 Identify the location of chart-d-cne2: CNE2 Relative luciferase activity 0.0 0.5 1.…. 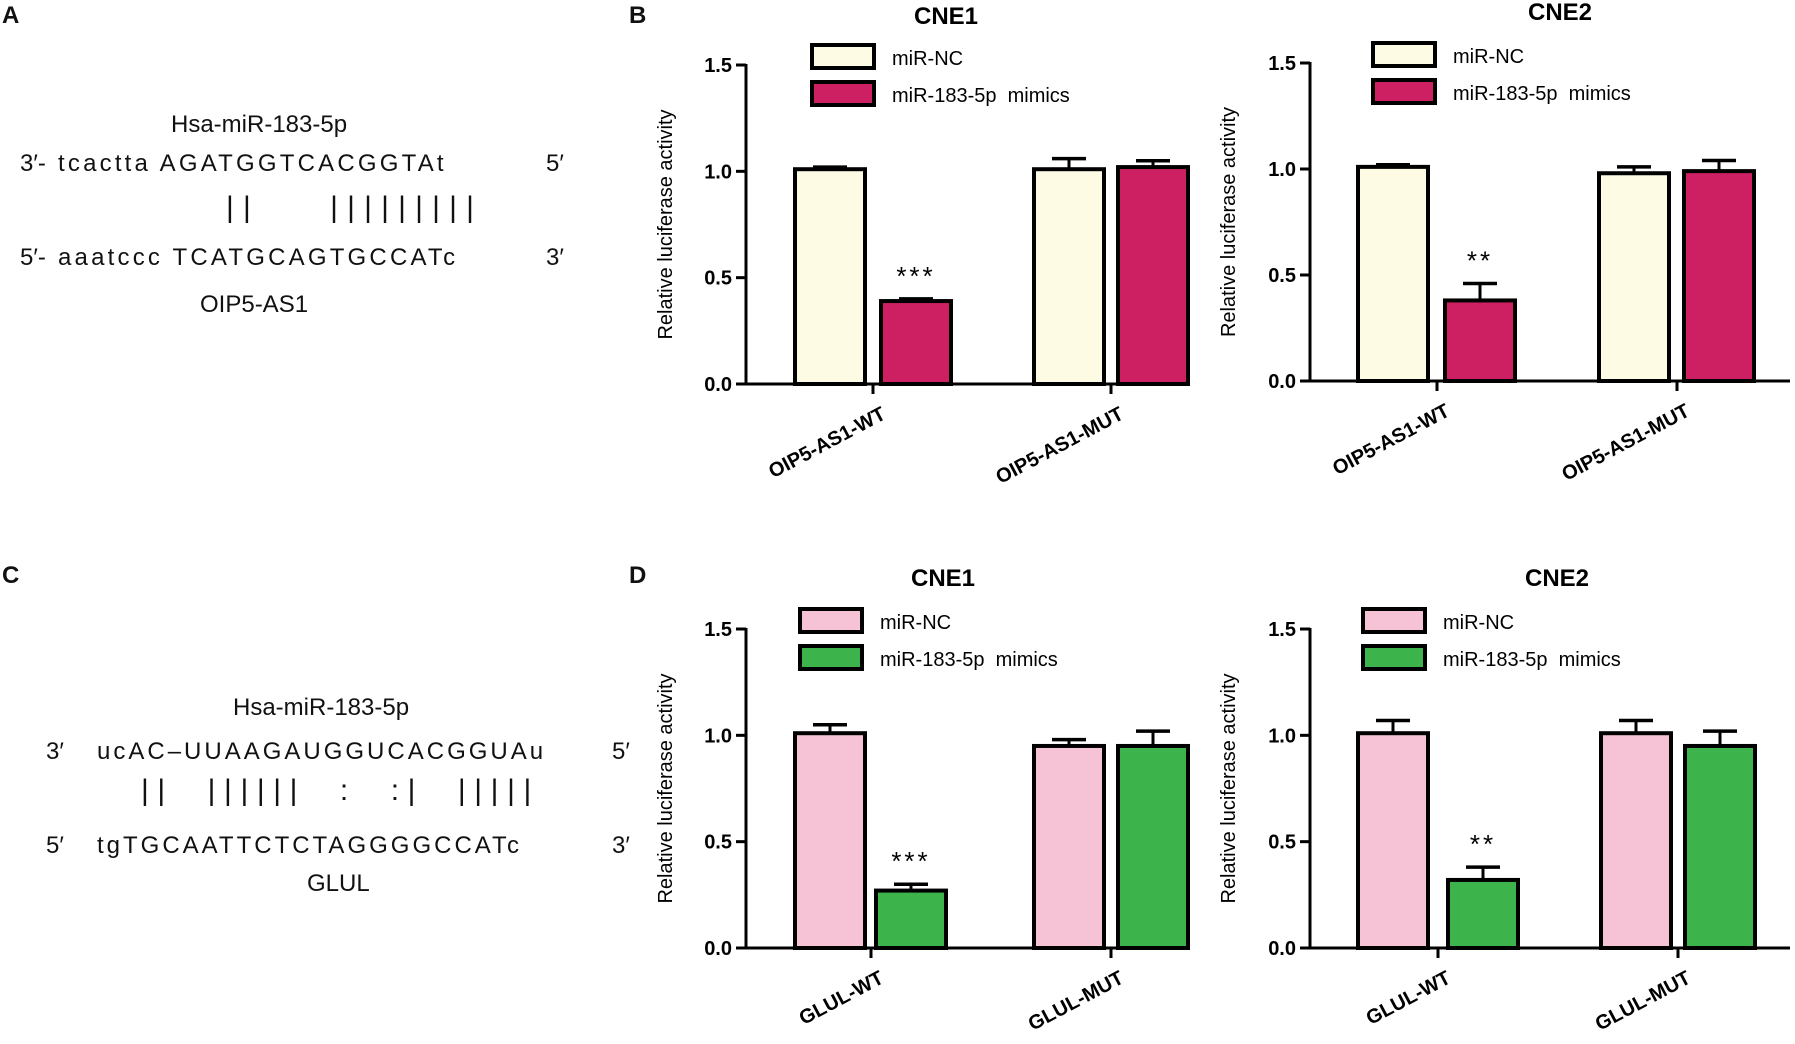
(1504, 800).